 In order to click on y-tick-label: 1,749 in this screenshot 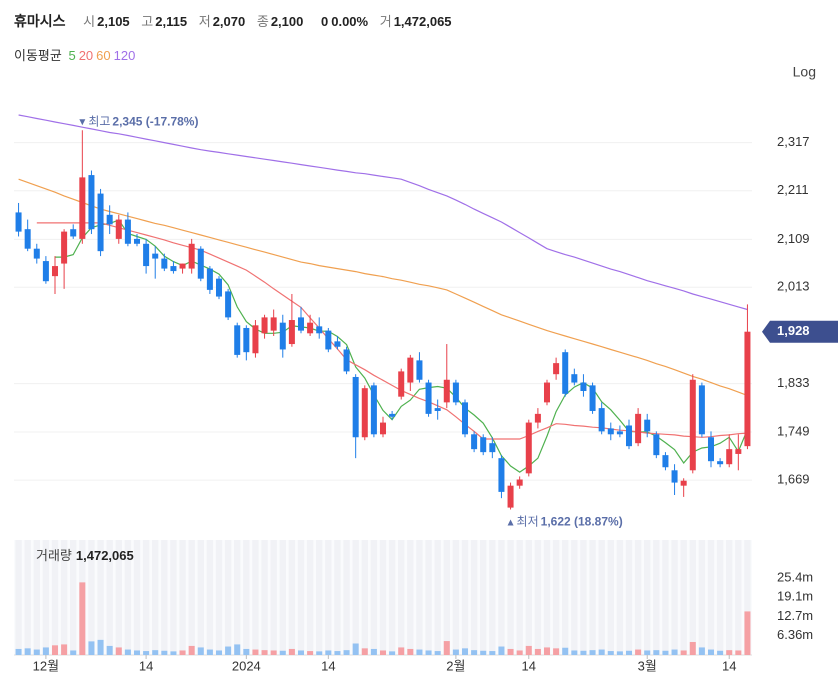, I will do `click(793, 430)`.